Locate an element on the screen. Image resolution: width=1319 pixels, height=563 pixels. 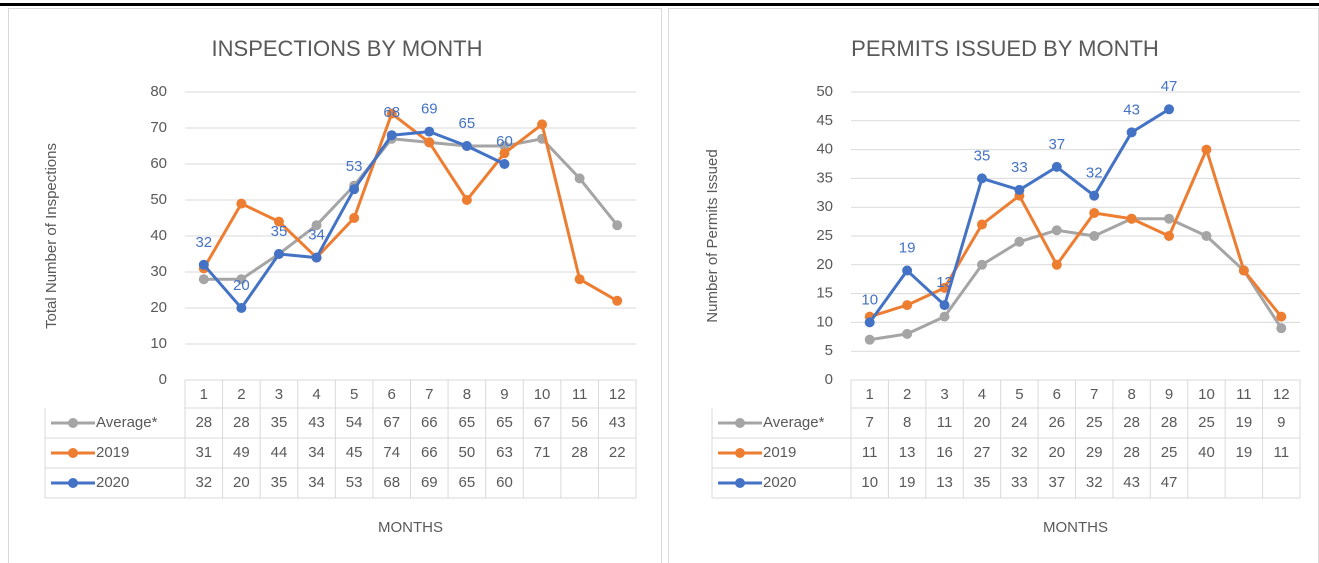
data-label: 69 is located at coordinates (429, 109).